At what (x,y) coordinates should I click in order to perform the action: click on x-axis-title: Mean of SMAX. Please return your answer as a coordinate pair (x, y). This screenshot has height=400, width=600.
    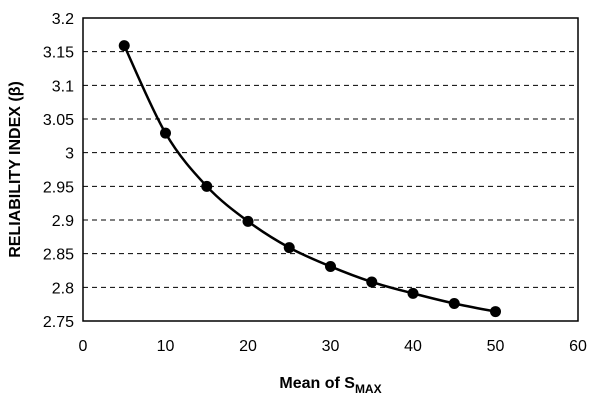
    Looking at the image, I should click on (330, 385).